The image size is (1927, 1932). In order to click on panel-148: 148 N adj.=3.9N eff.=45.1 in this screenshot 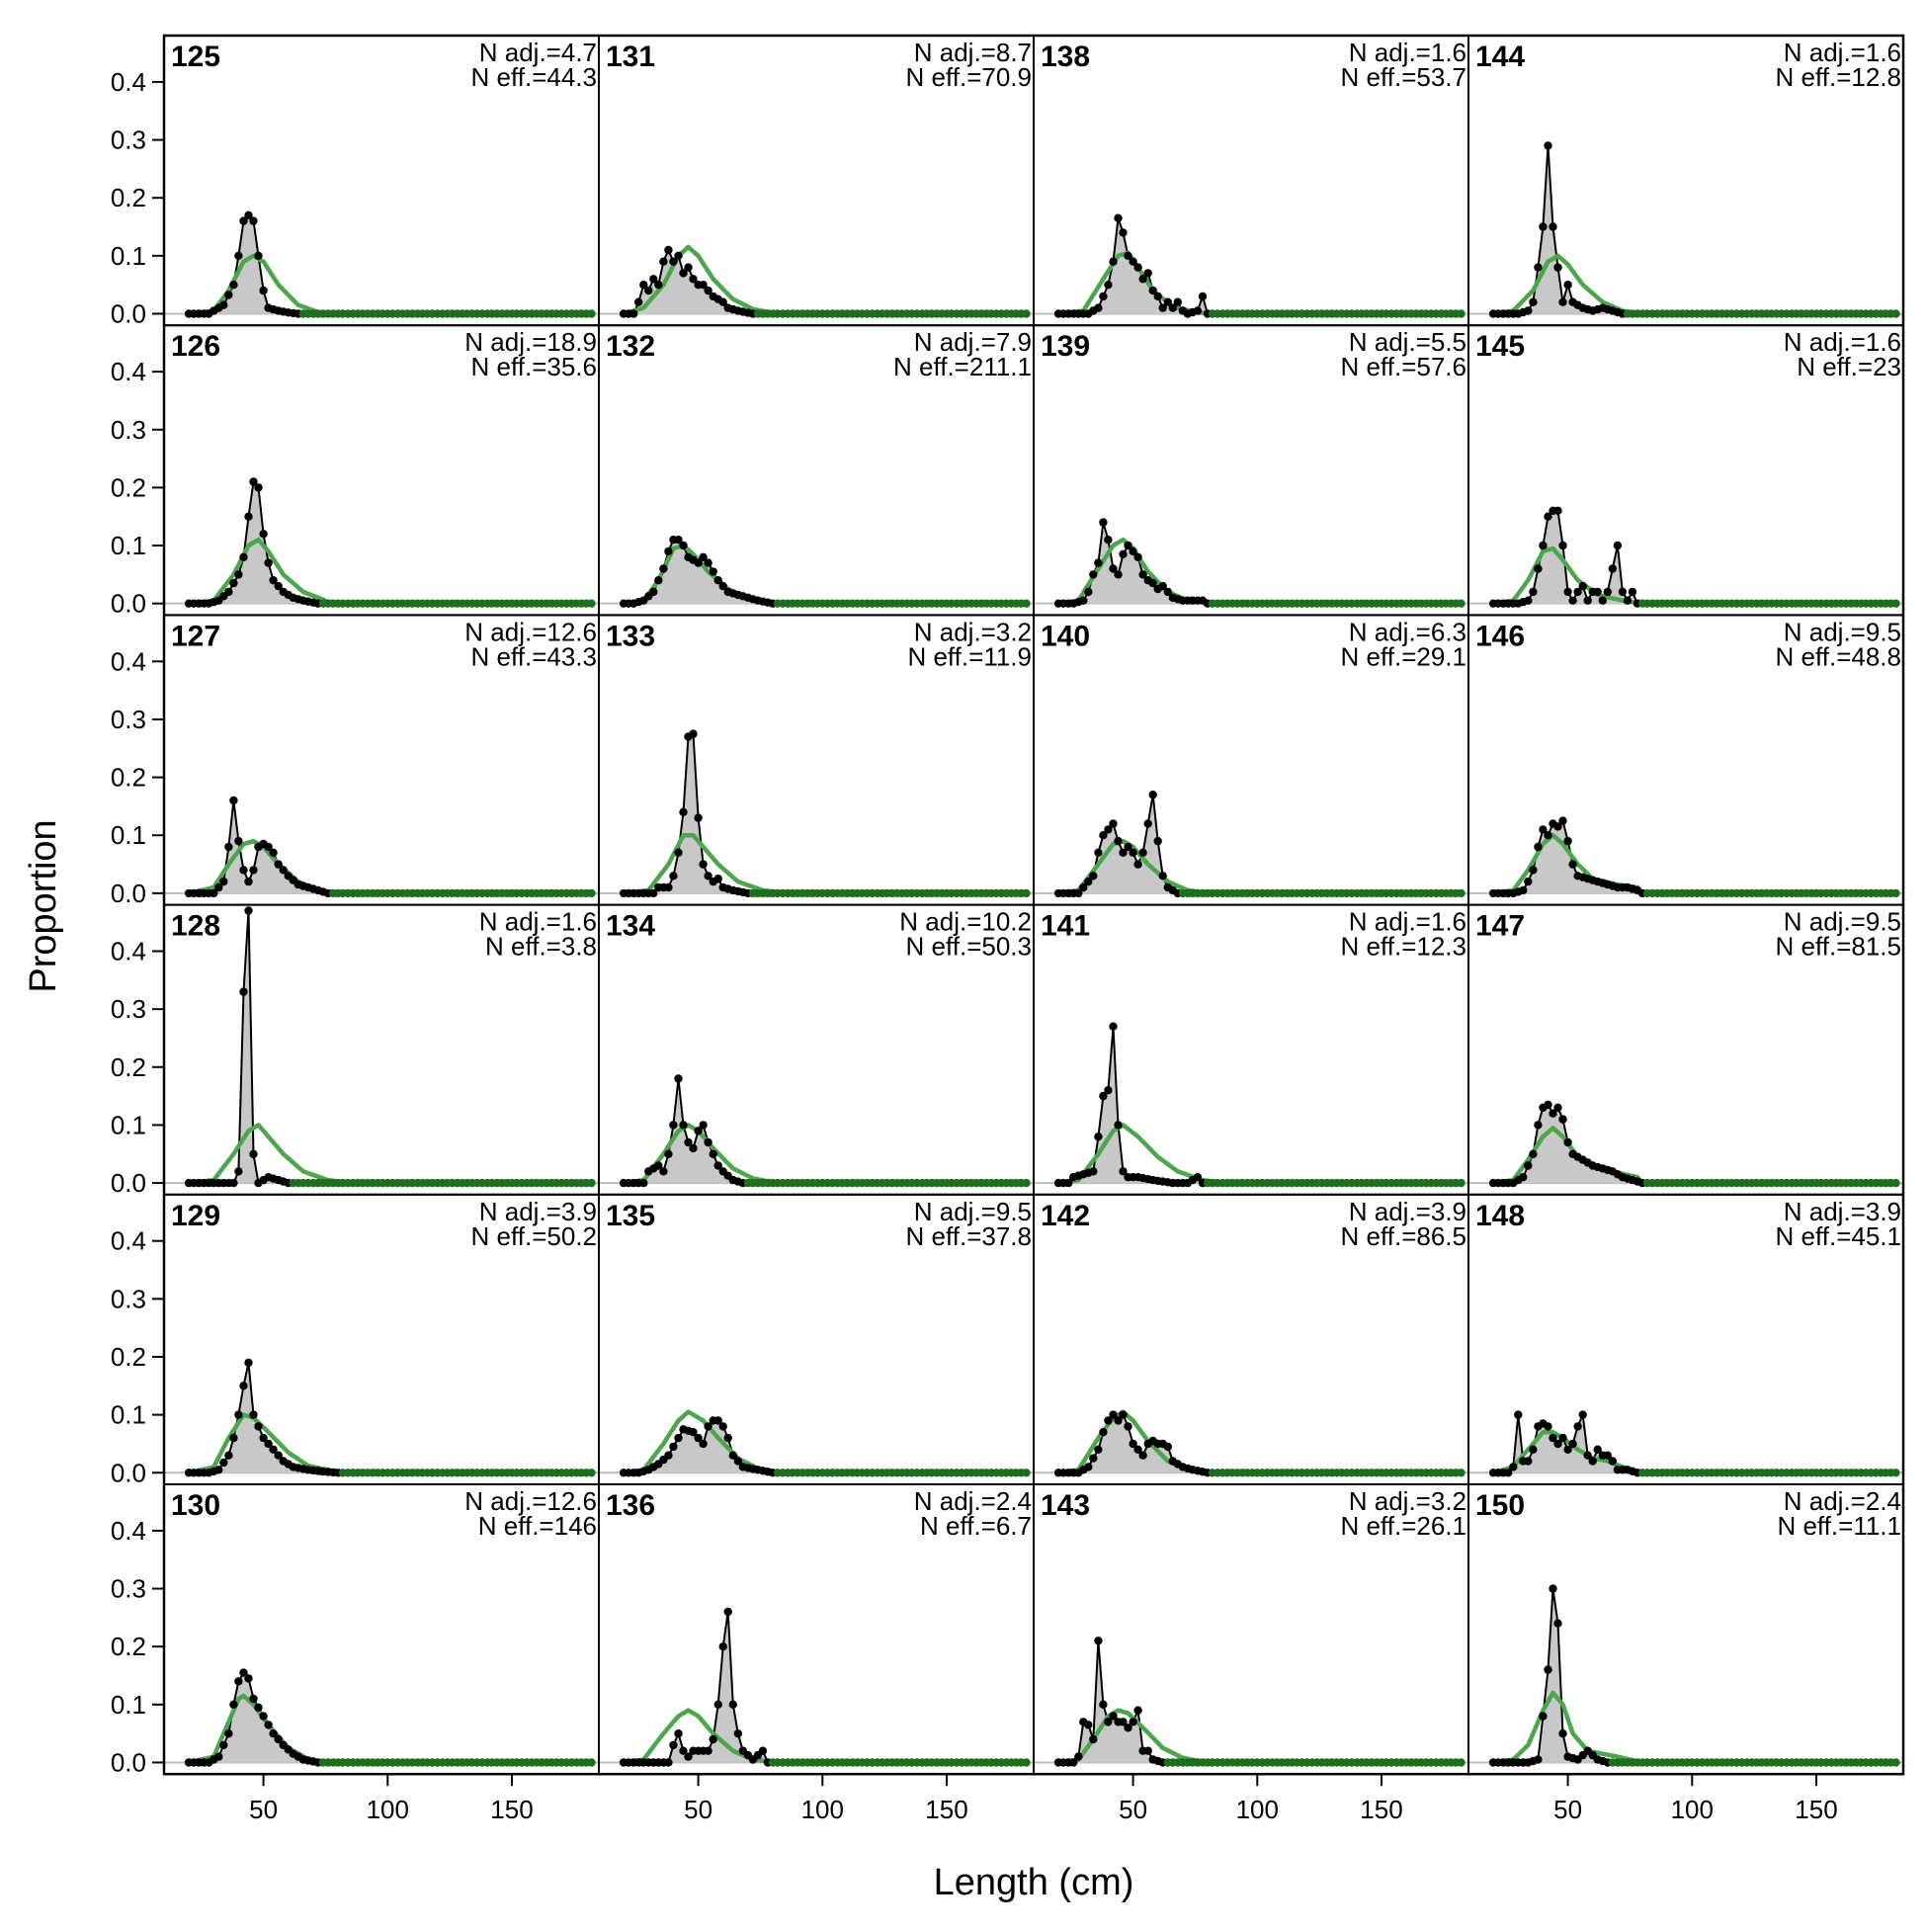, I will do `click(1685, 1339)`.